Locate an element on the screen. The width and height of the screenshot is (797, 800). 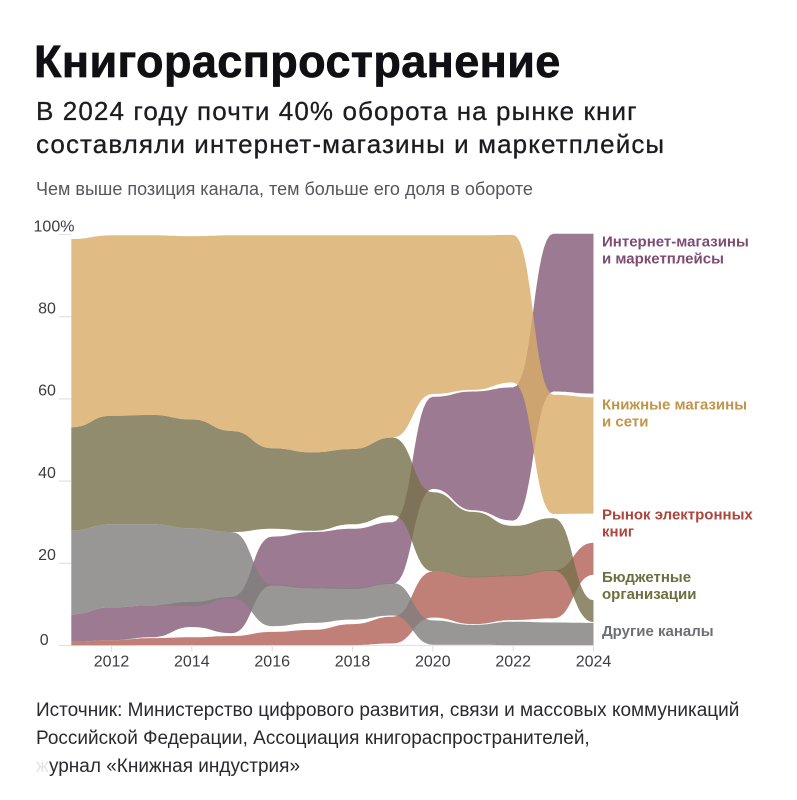
svg-text: 2022 is located at coordinates (513, 662).